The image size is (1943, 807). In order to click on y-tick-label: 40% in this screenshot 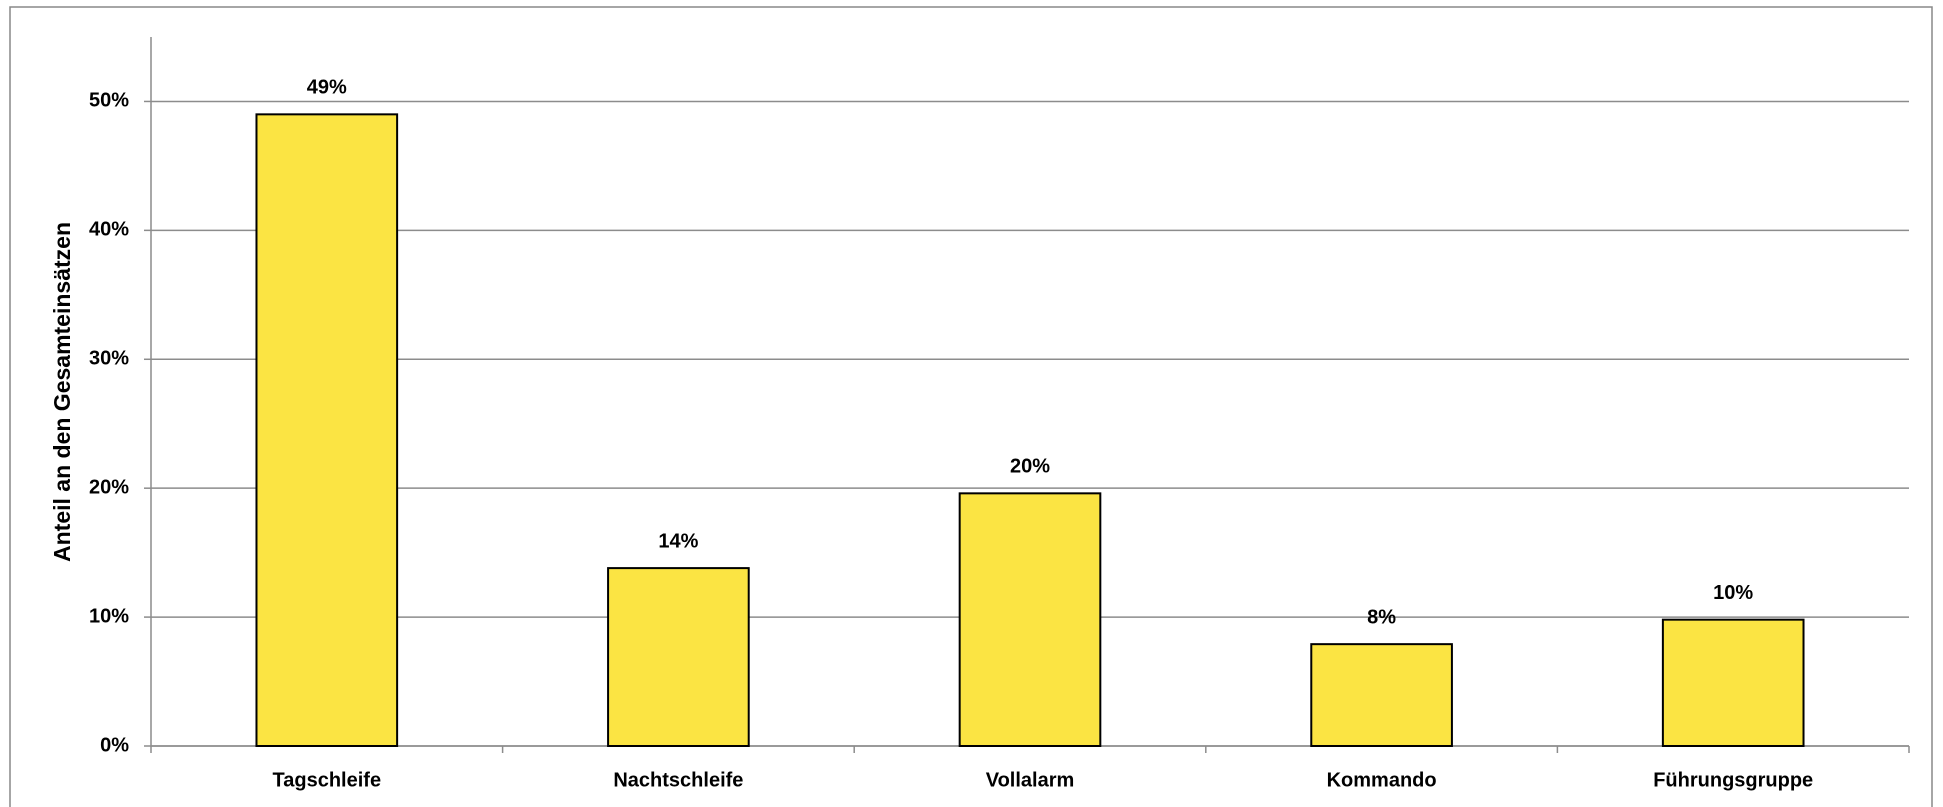, I will do `click(109, 230)`.